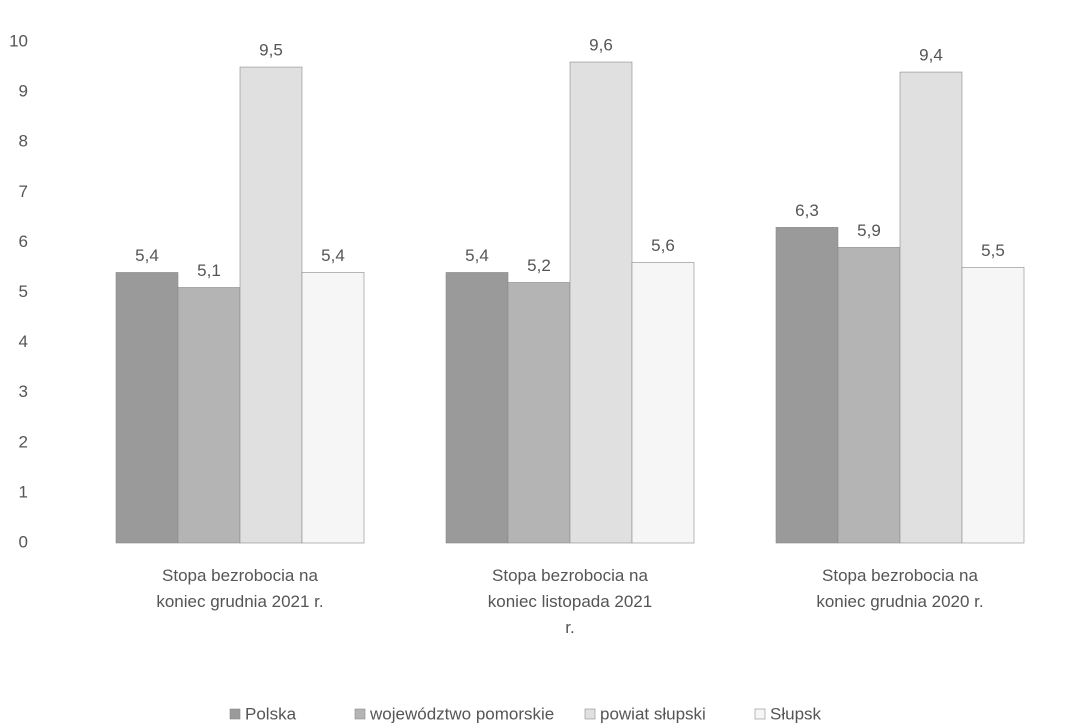 The height and width of the screenshot is (725, 1070). Describe the element at coordinates (796, 713) in the screenshot. I see `legend-label: Słupsk` at that location.